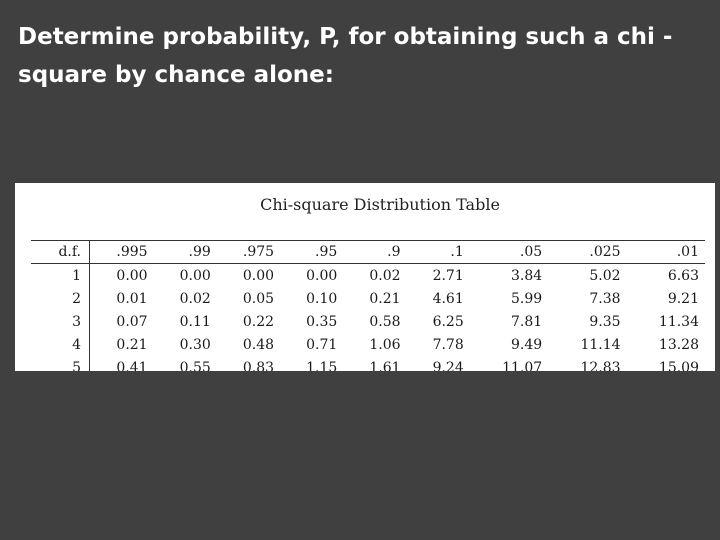 The height and width of the screenshot is (540, 720). Describe the element at coordinates (322, 321) in the screenshot. I see `table-cell: 0.35` at that location.